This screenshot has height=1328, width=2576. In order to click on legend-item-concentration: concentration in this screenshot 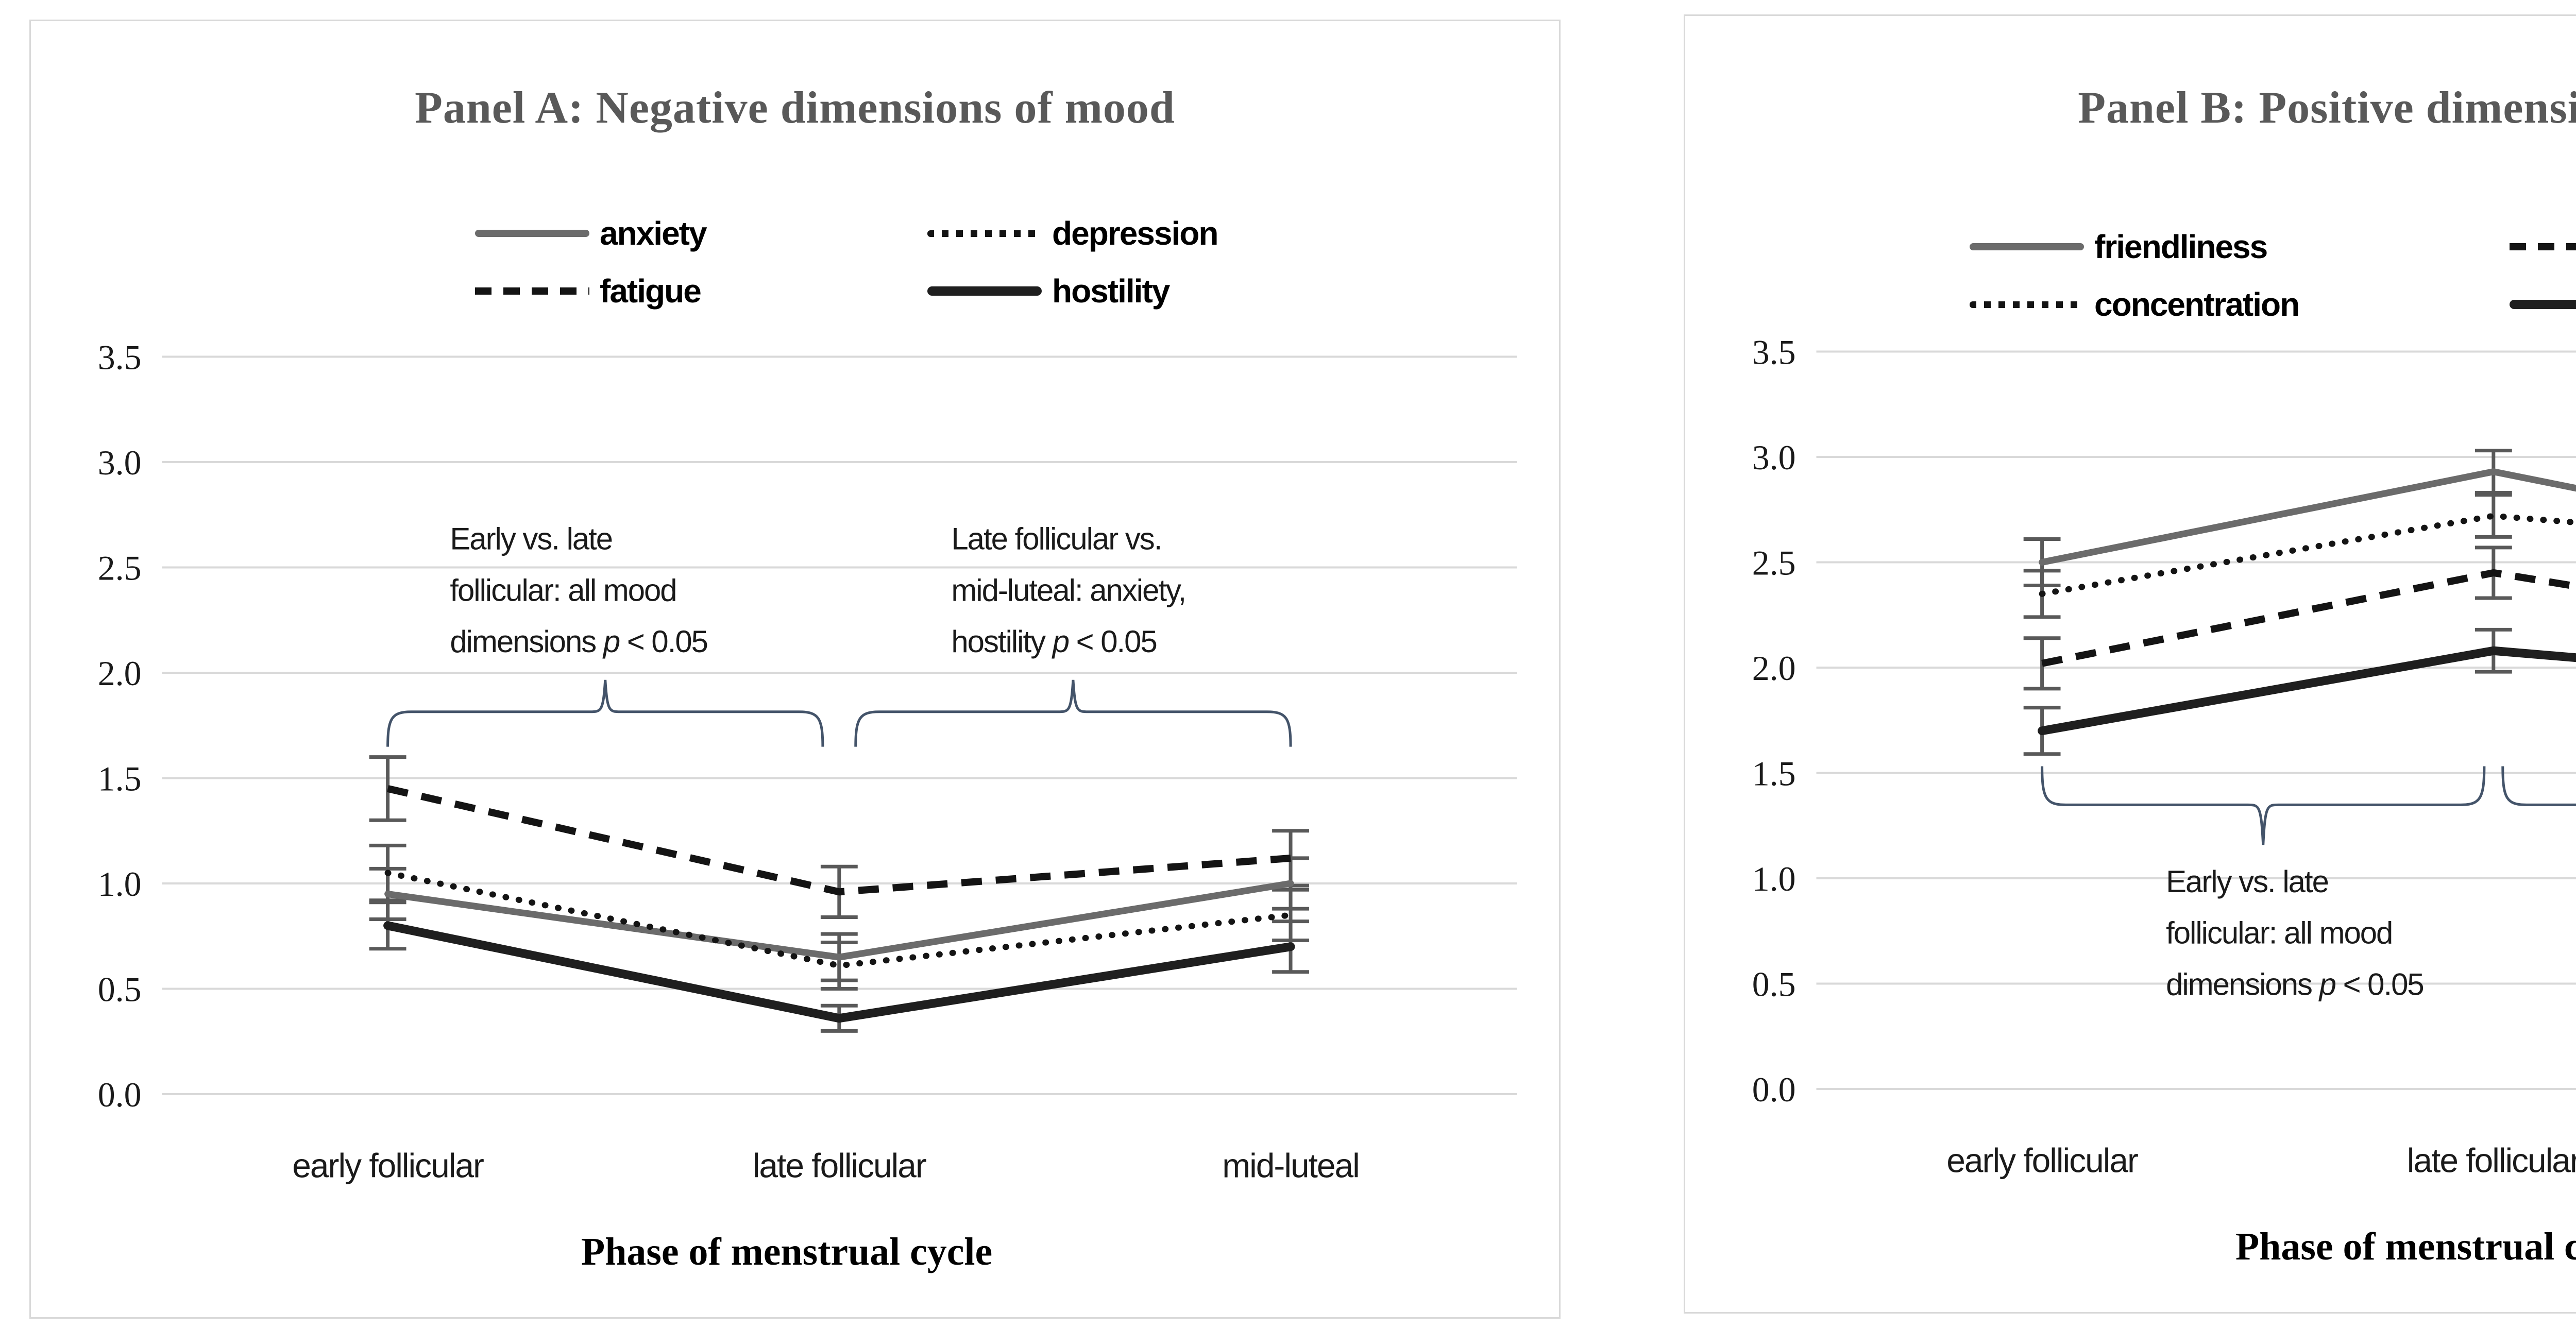, I will do `click(2240, 304)`.